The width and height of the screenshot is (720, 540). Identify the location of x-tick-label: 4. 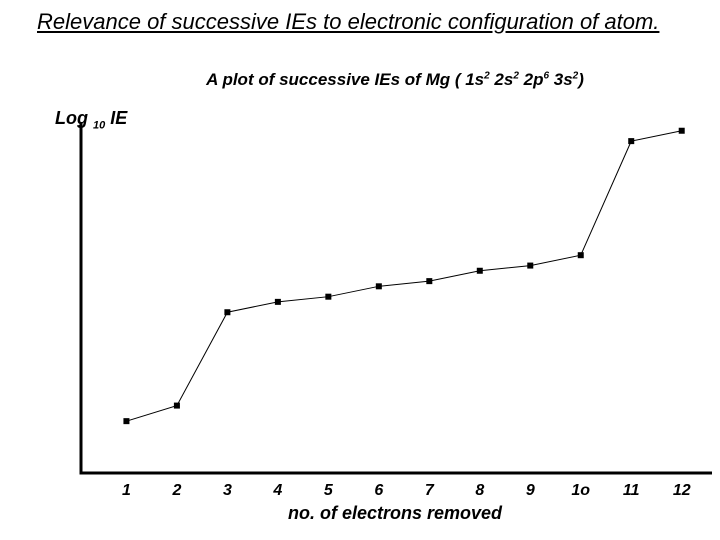
(277, 490).